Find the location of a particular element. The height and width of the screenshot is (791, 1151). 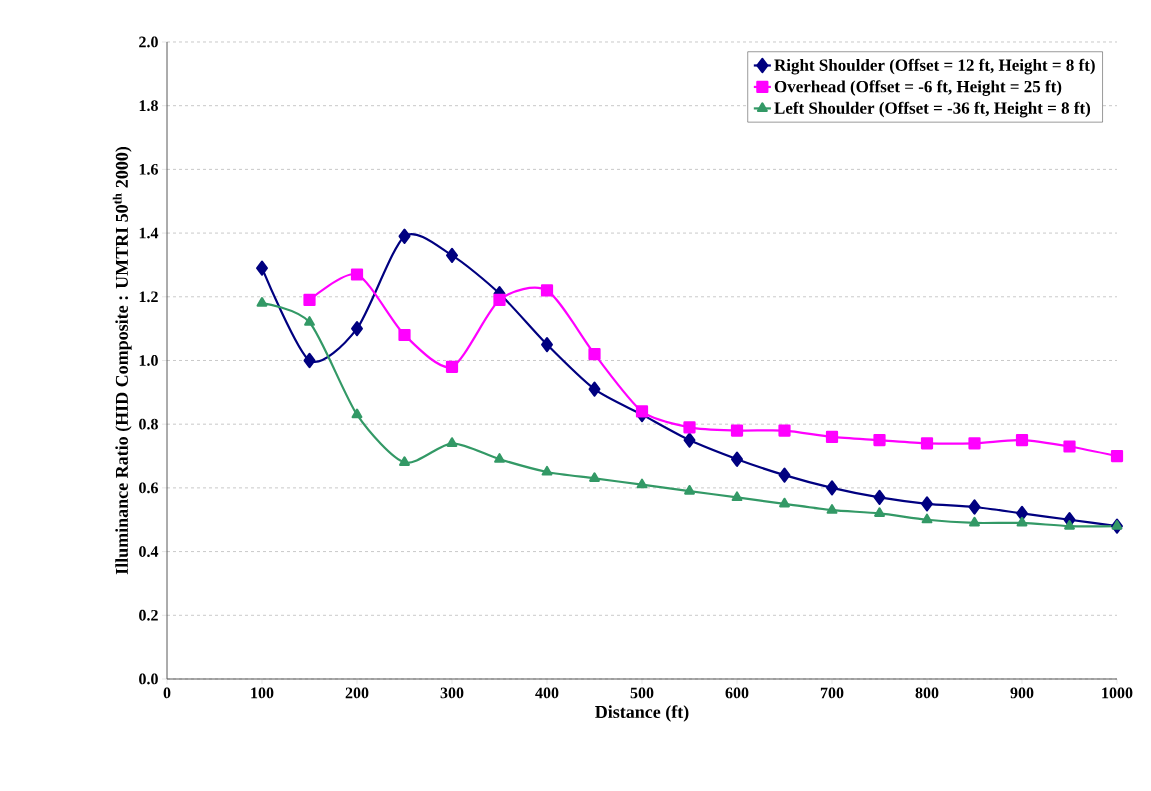

y-axis-title: Illuminance Ratio (HID Composite : UMTRI 50$^{th}$ 2000) is located at coordinates (122, 360).